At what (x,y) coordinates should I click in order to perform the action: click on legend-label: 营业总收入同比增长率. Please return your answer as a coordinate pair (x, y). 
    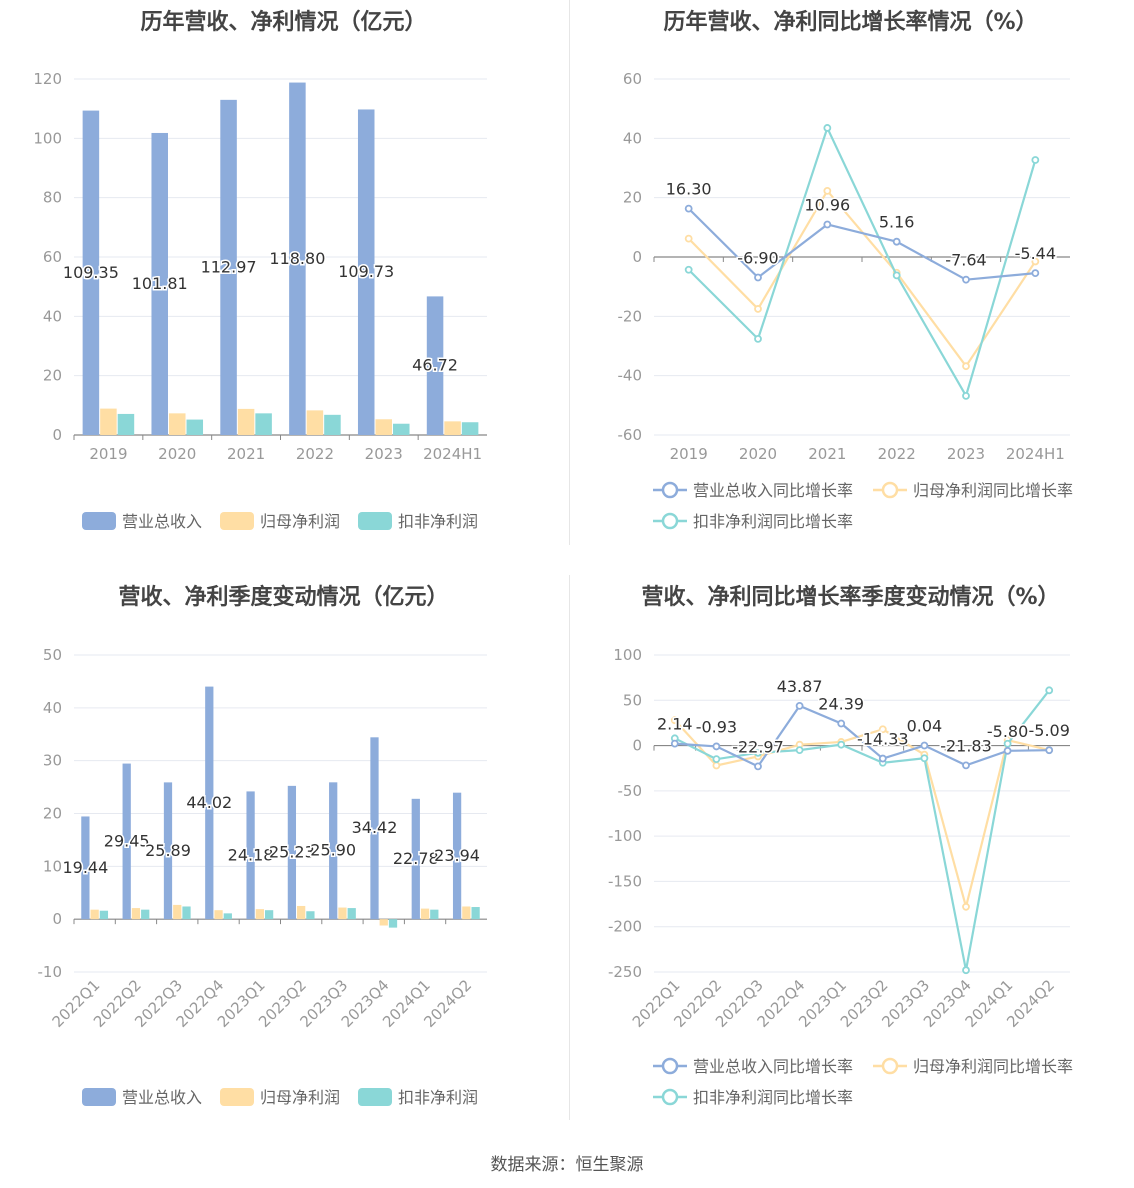
    Looking at the image, I should click on (773, 490).